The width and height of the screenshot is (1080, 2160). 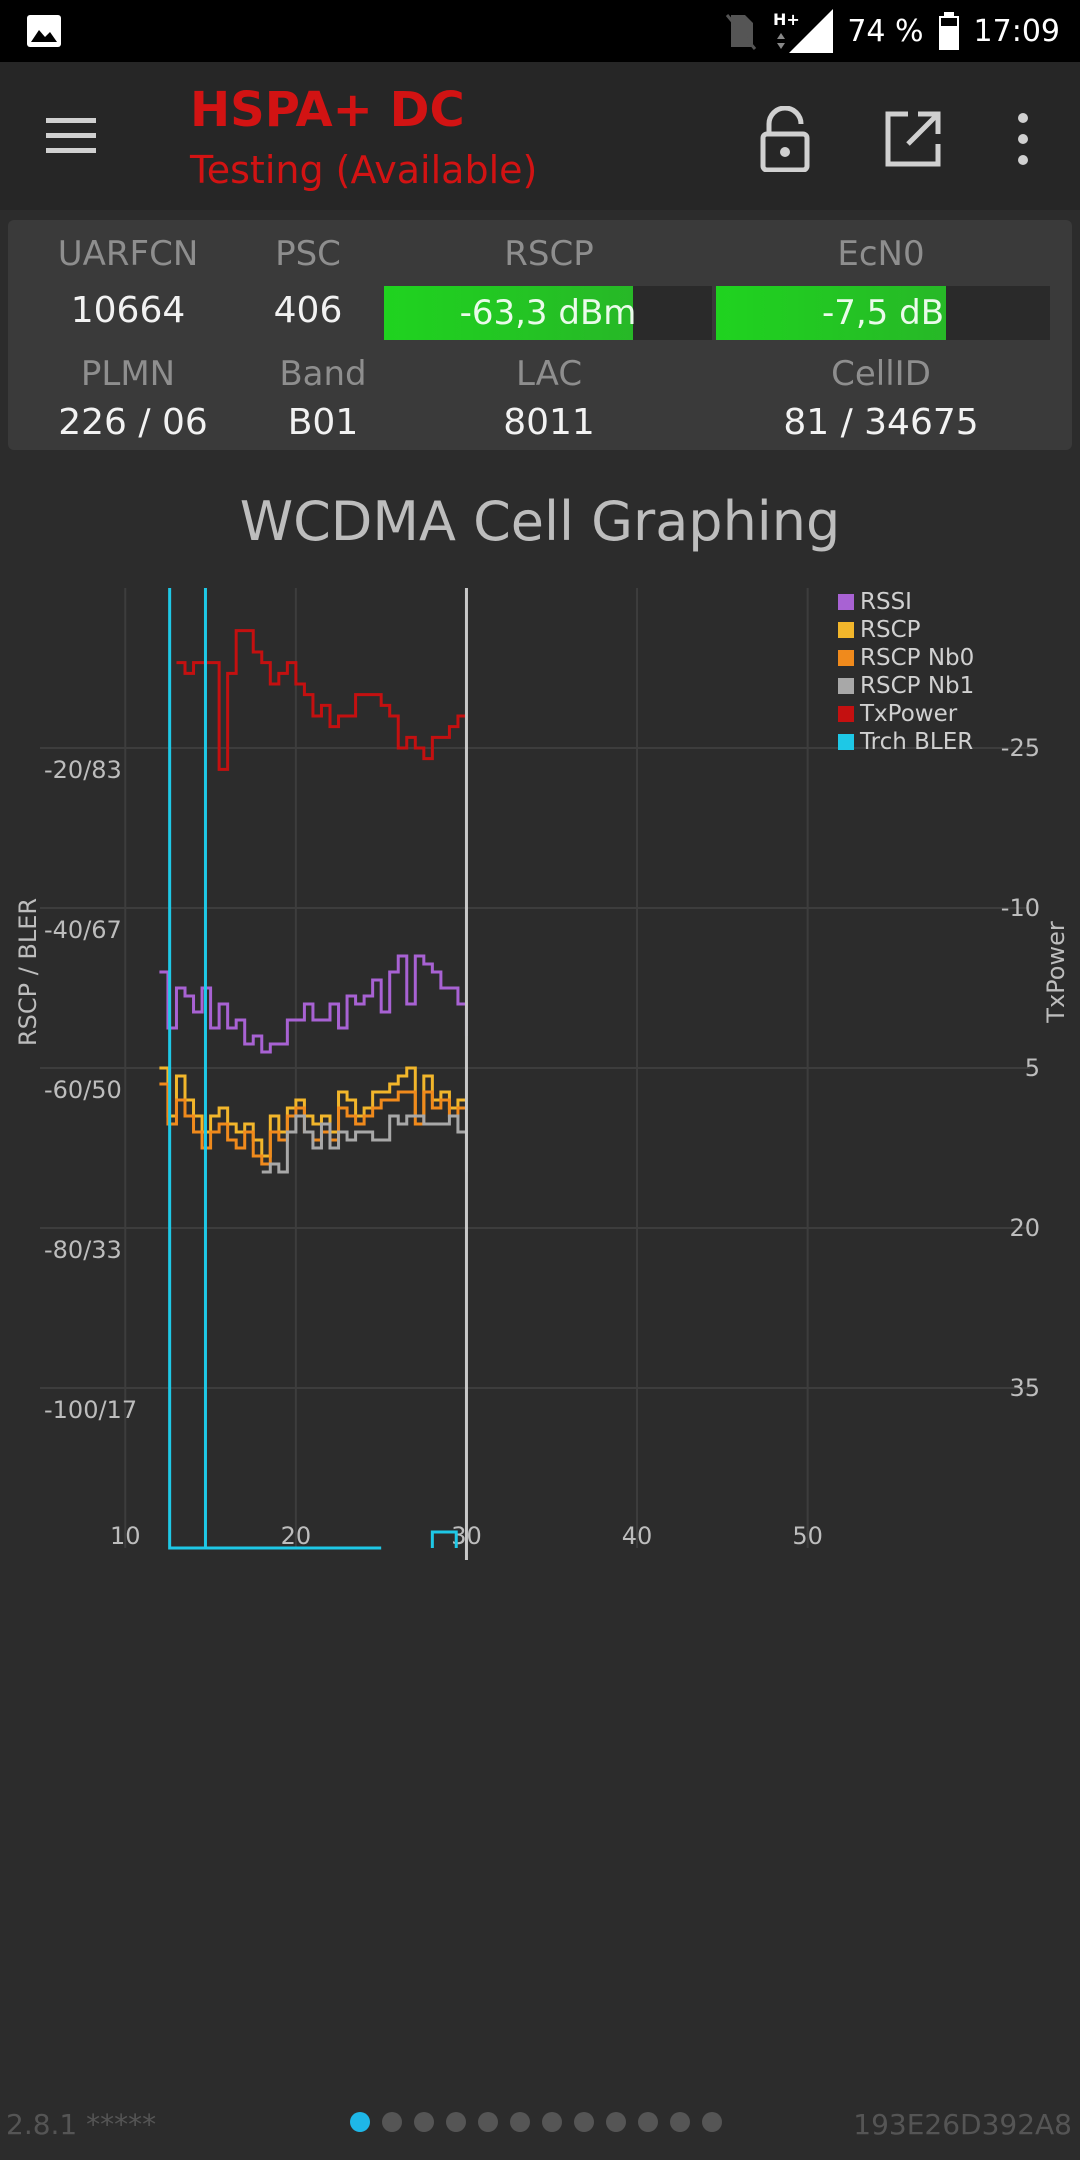 What do you see at coordinates (885, 31) in the screenshot?
I see `battery-percent: 74 %` at bounding box center [885, 31].